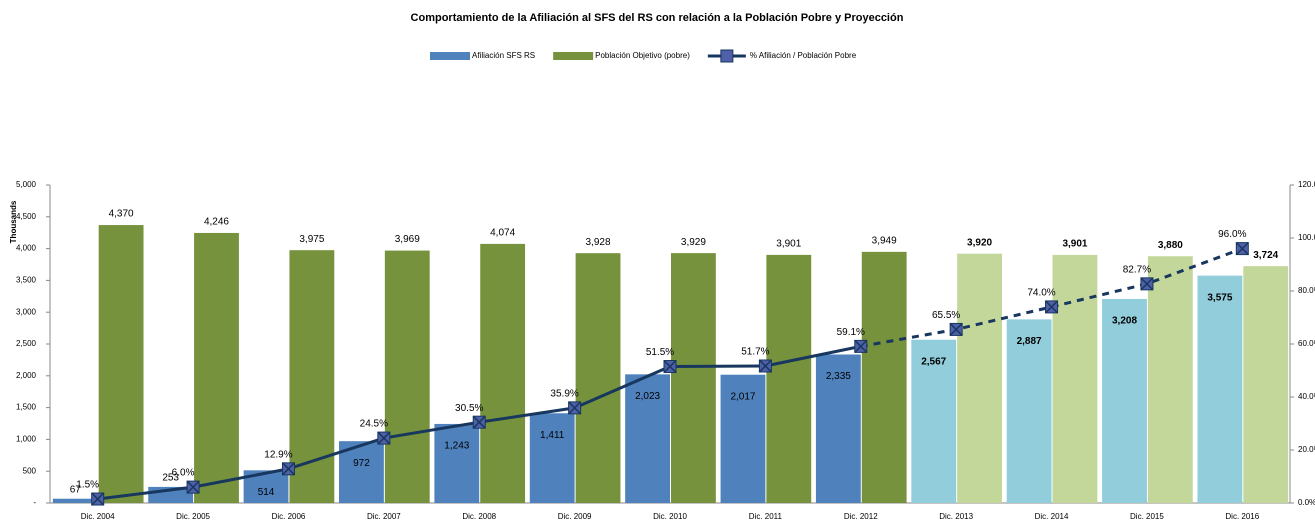  I want to click on x-tick-label: Dic. 2015, so click(1147, 516).